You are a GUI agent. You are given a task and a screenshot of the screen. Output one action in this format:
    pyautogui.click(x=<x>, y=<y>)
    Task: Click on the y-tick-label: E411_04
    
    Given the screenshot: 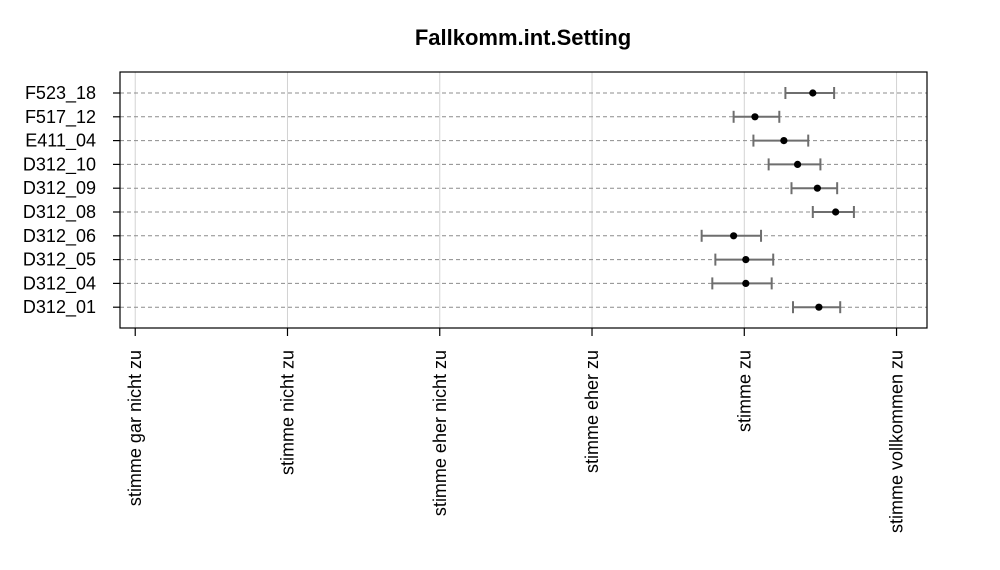 What is the action you would take?
    pyautogui.click(x=60, y=141)
    